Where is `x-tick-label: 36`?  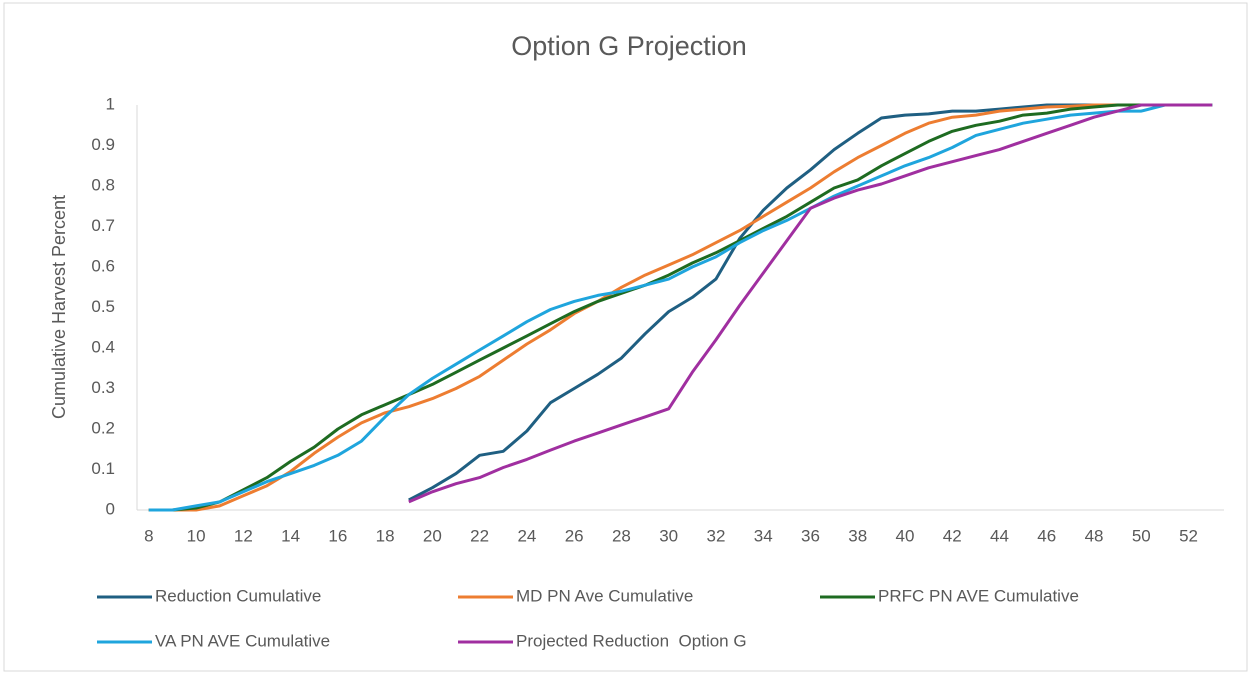 x-tick-label: 36 is located at coordinates (810, 535).